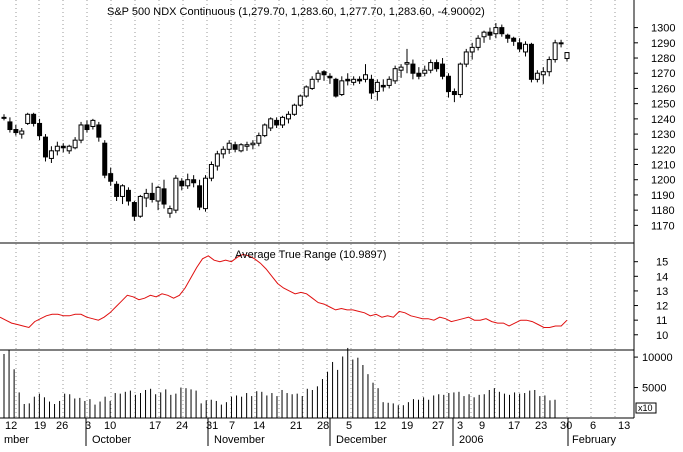  I want to click on day-tick-label: 21, so click(296, 426).